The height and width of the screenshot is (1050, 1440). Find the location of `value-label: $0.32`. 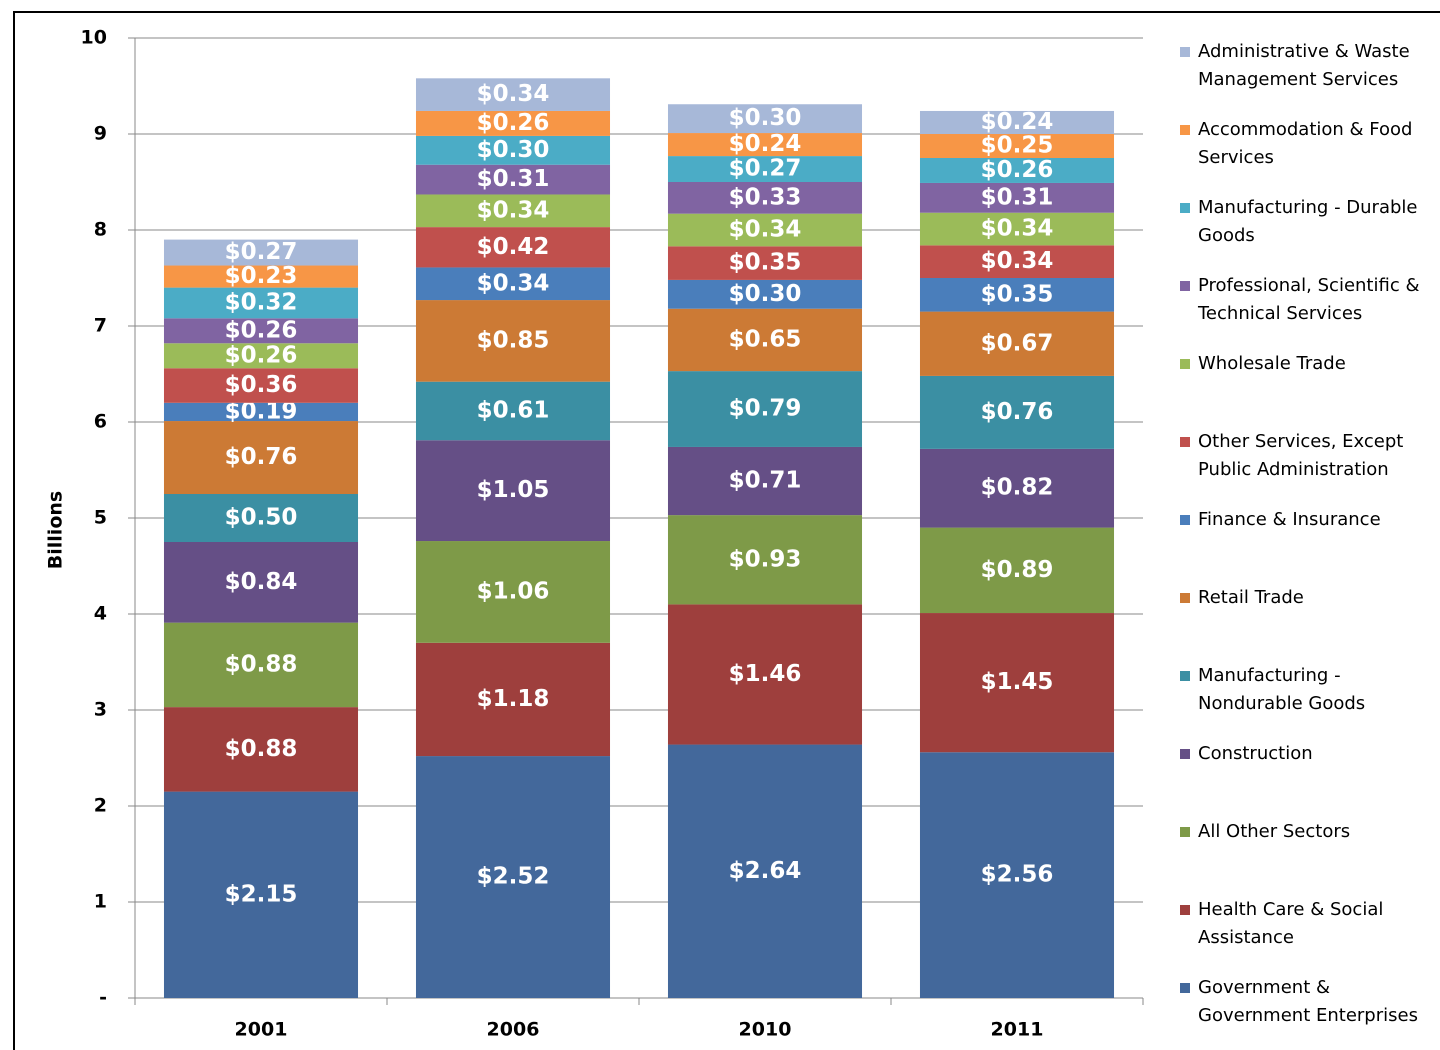

value-label: $0.32 is located at coordinates (261, 302).